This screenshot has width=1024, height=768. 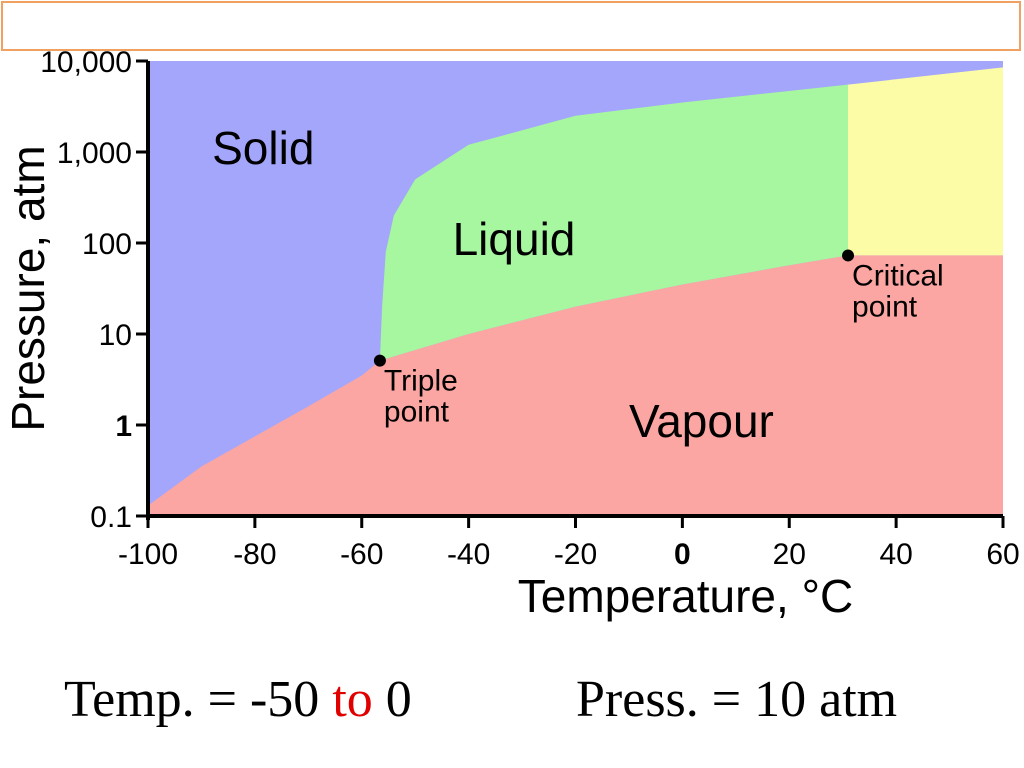 I want to click on caption-temp: Temp. = -50 to 0, so click(x=238, y=699).